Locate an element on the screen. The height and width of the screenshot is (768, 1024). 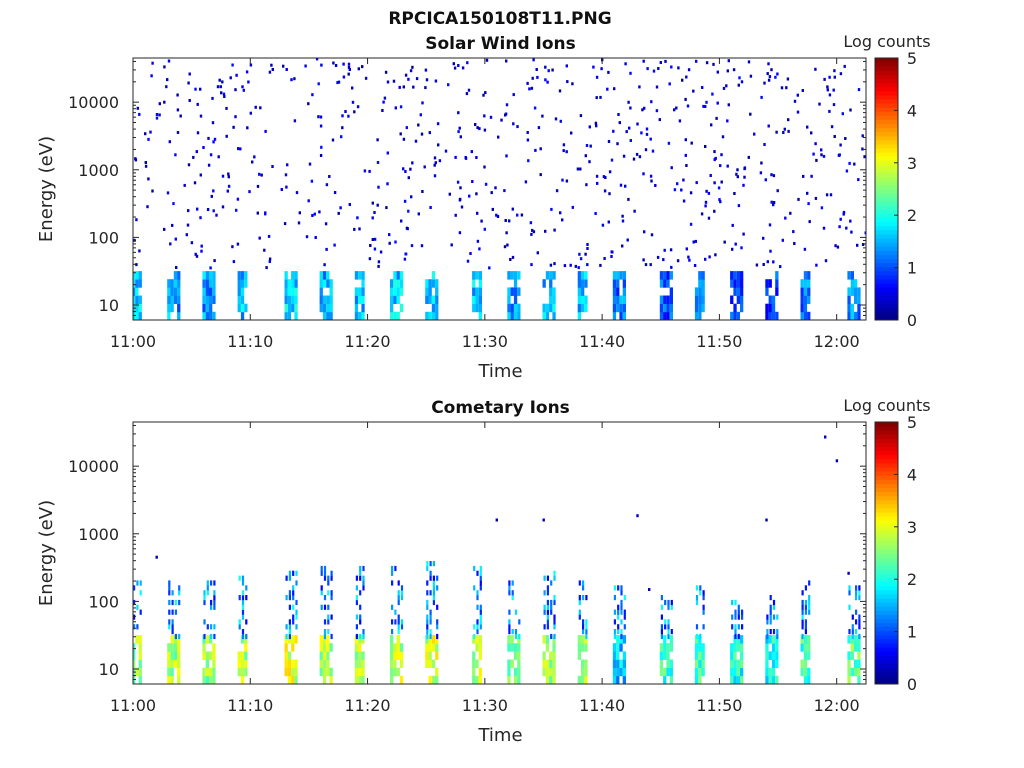
x-tick-label: 11:30 is located at coordinates (485, 705).